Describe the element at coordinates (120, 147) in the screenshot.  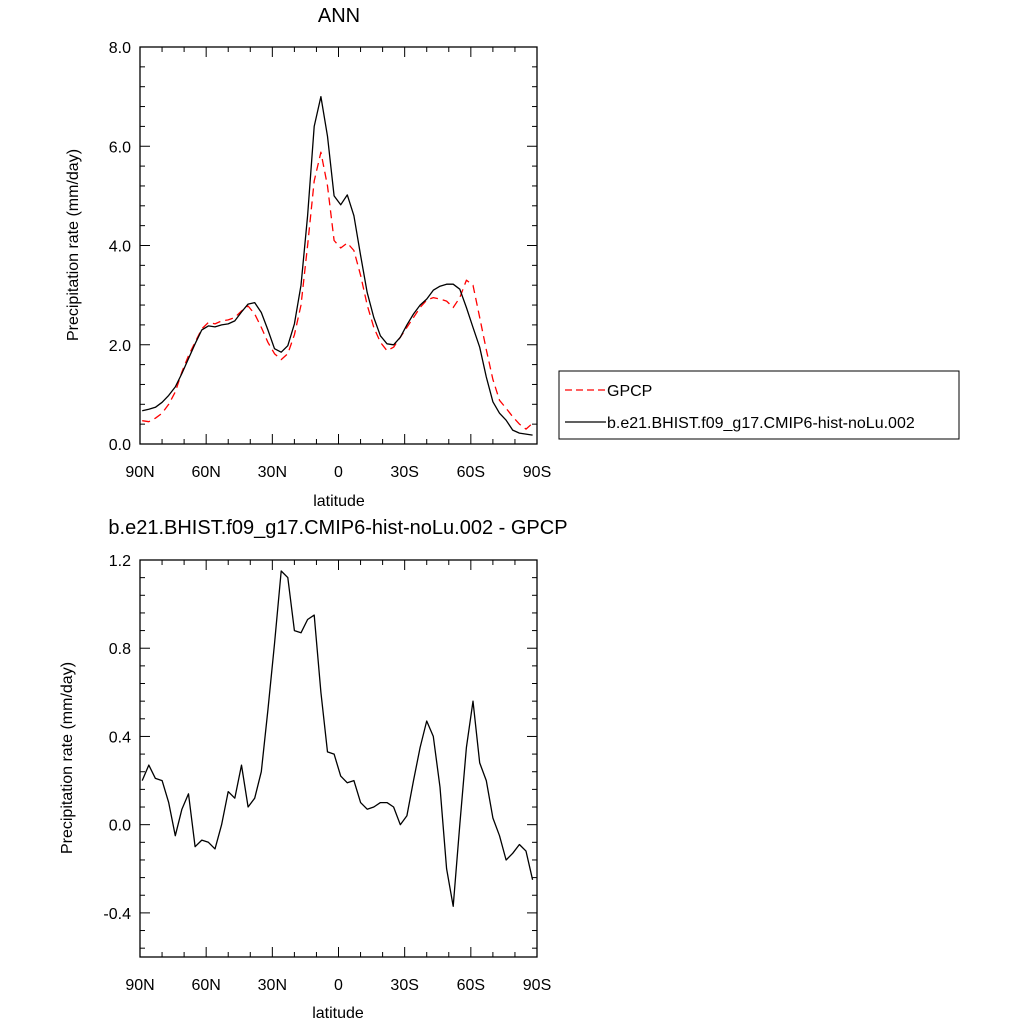
I see `y-tick-label: 6.0` at that location.